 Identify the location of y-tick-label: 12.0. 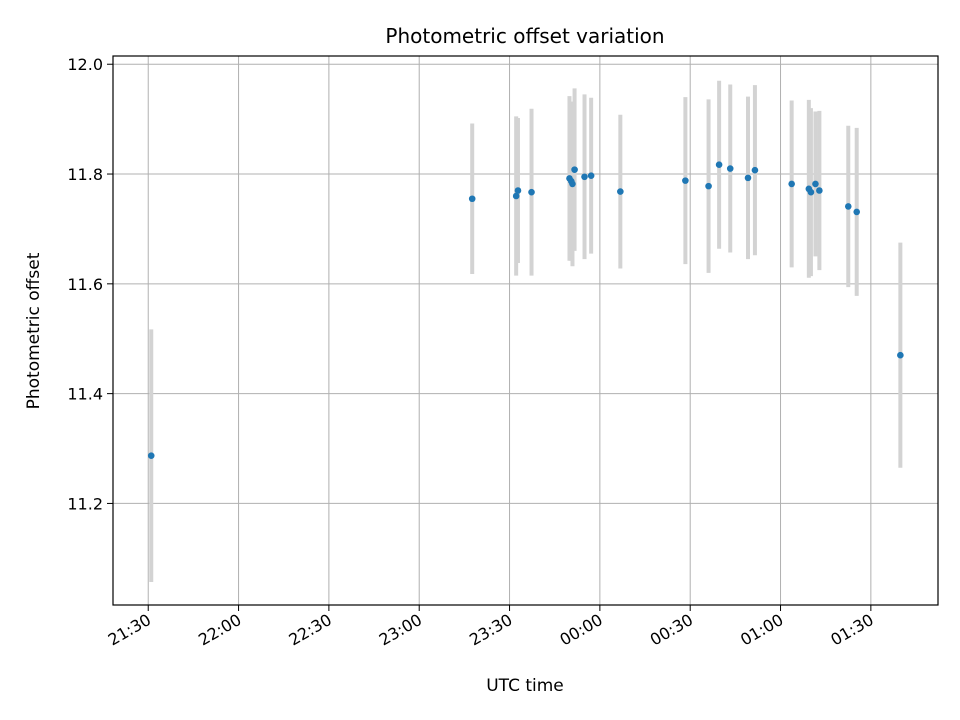
(85, 64).